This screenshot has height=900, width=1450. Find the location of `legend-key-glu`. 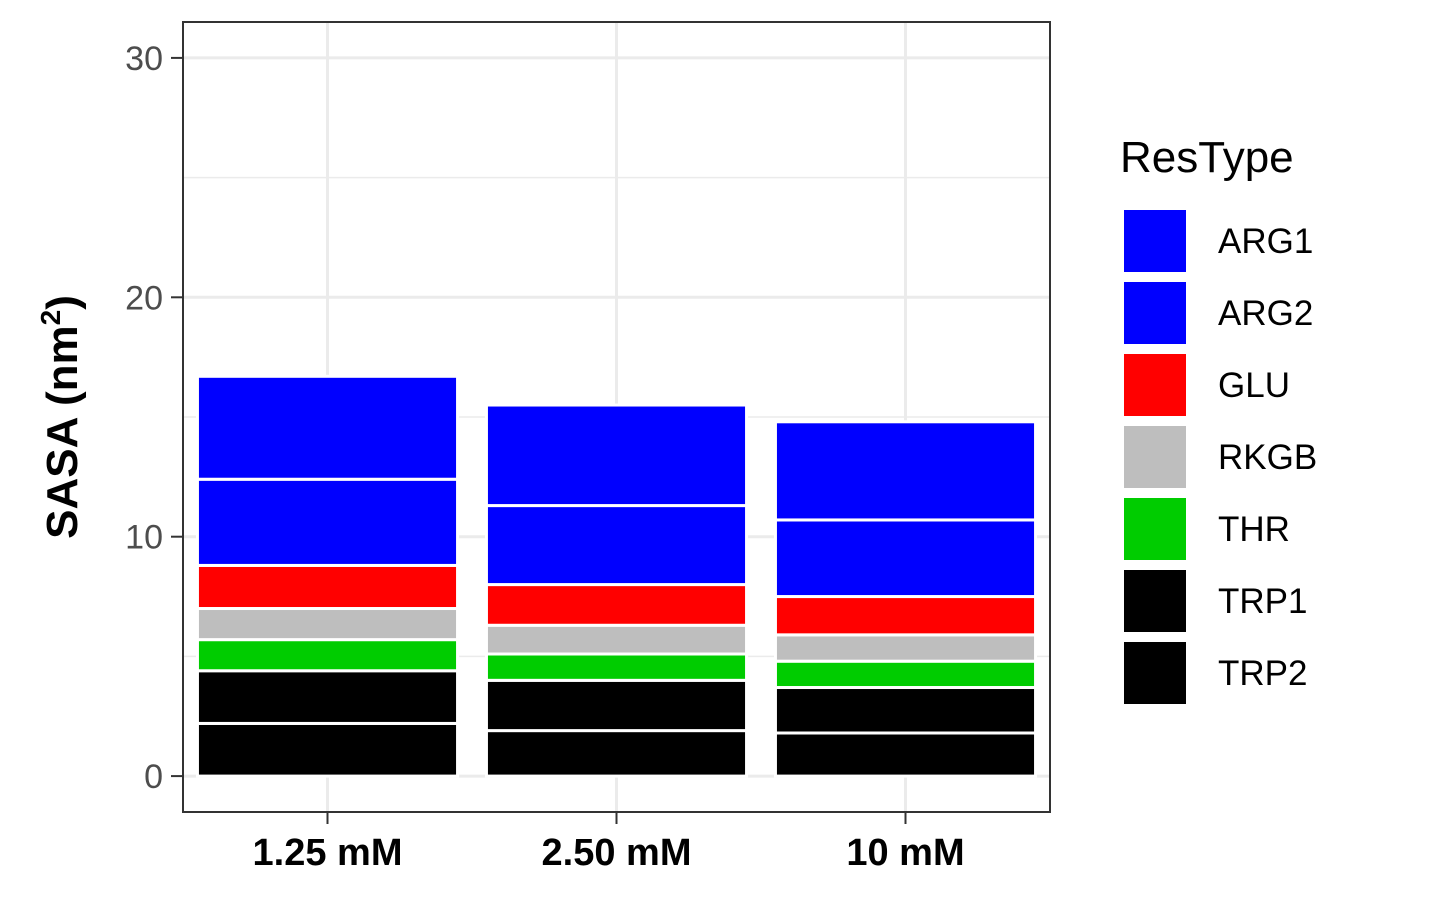

legend-key-glu is located at coordinates (1155, 385).